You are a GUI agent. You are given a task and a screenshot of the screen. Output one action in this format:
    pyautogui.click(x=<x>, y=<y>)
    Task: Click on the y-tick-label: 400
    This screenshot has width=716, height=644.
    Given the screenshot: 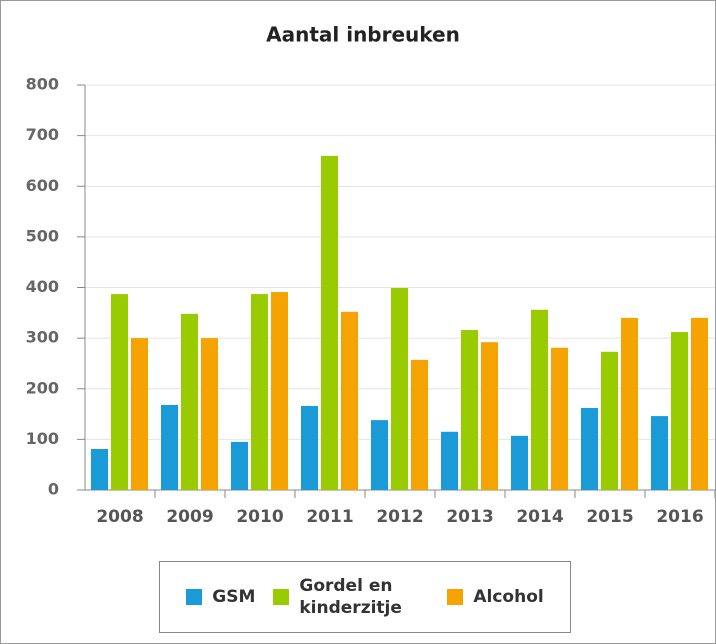 What is the action you would take?
    pyautogui.click(x=42, y=286)
    